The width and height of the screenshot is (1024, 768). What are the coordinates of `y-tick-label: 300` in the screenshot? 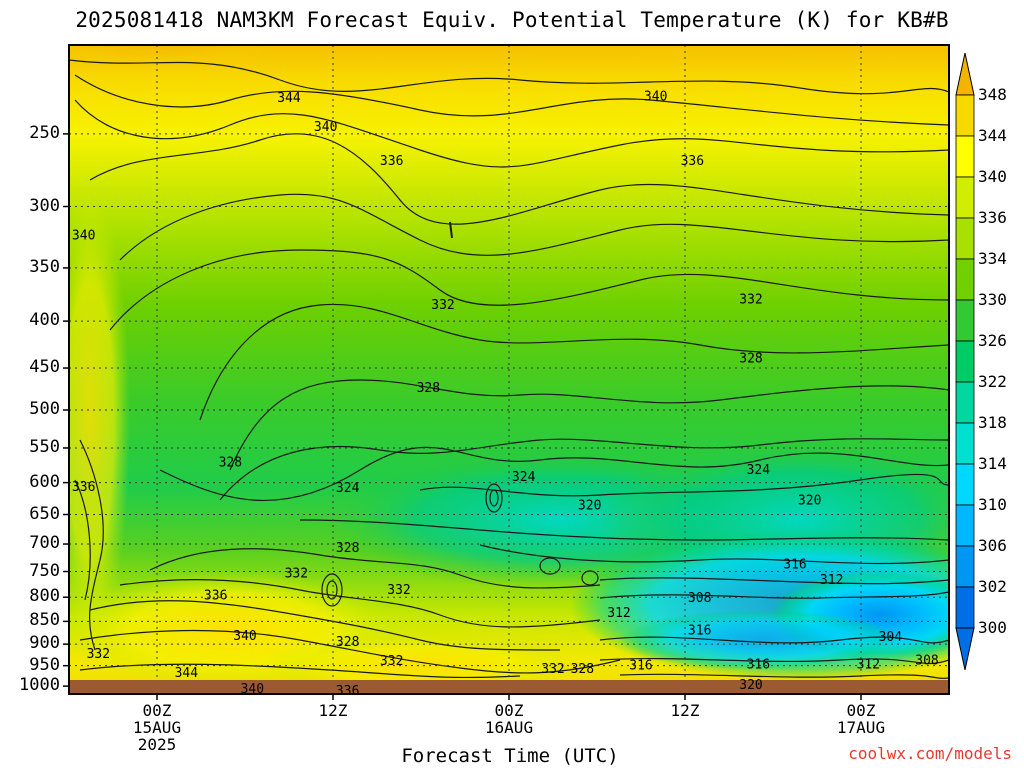 It's located at (44, 205).